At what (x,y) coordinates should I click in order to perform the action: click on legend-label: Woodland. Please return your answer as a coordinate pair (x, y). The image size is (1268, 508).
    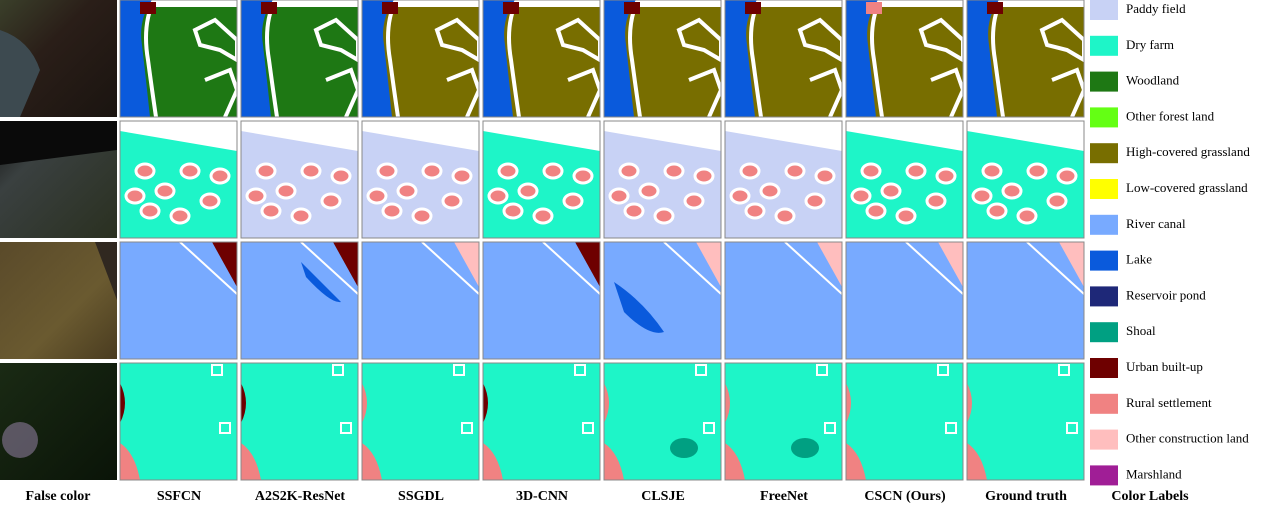
    Looking at the image, I should click on (1153, 80).